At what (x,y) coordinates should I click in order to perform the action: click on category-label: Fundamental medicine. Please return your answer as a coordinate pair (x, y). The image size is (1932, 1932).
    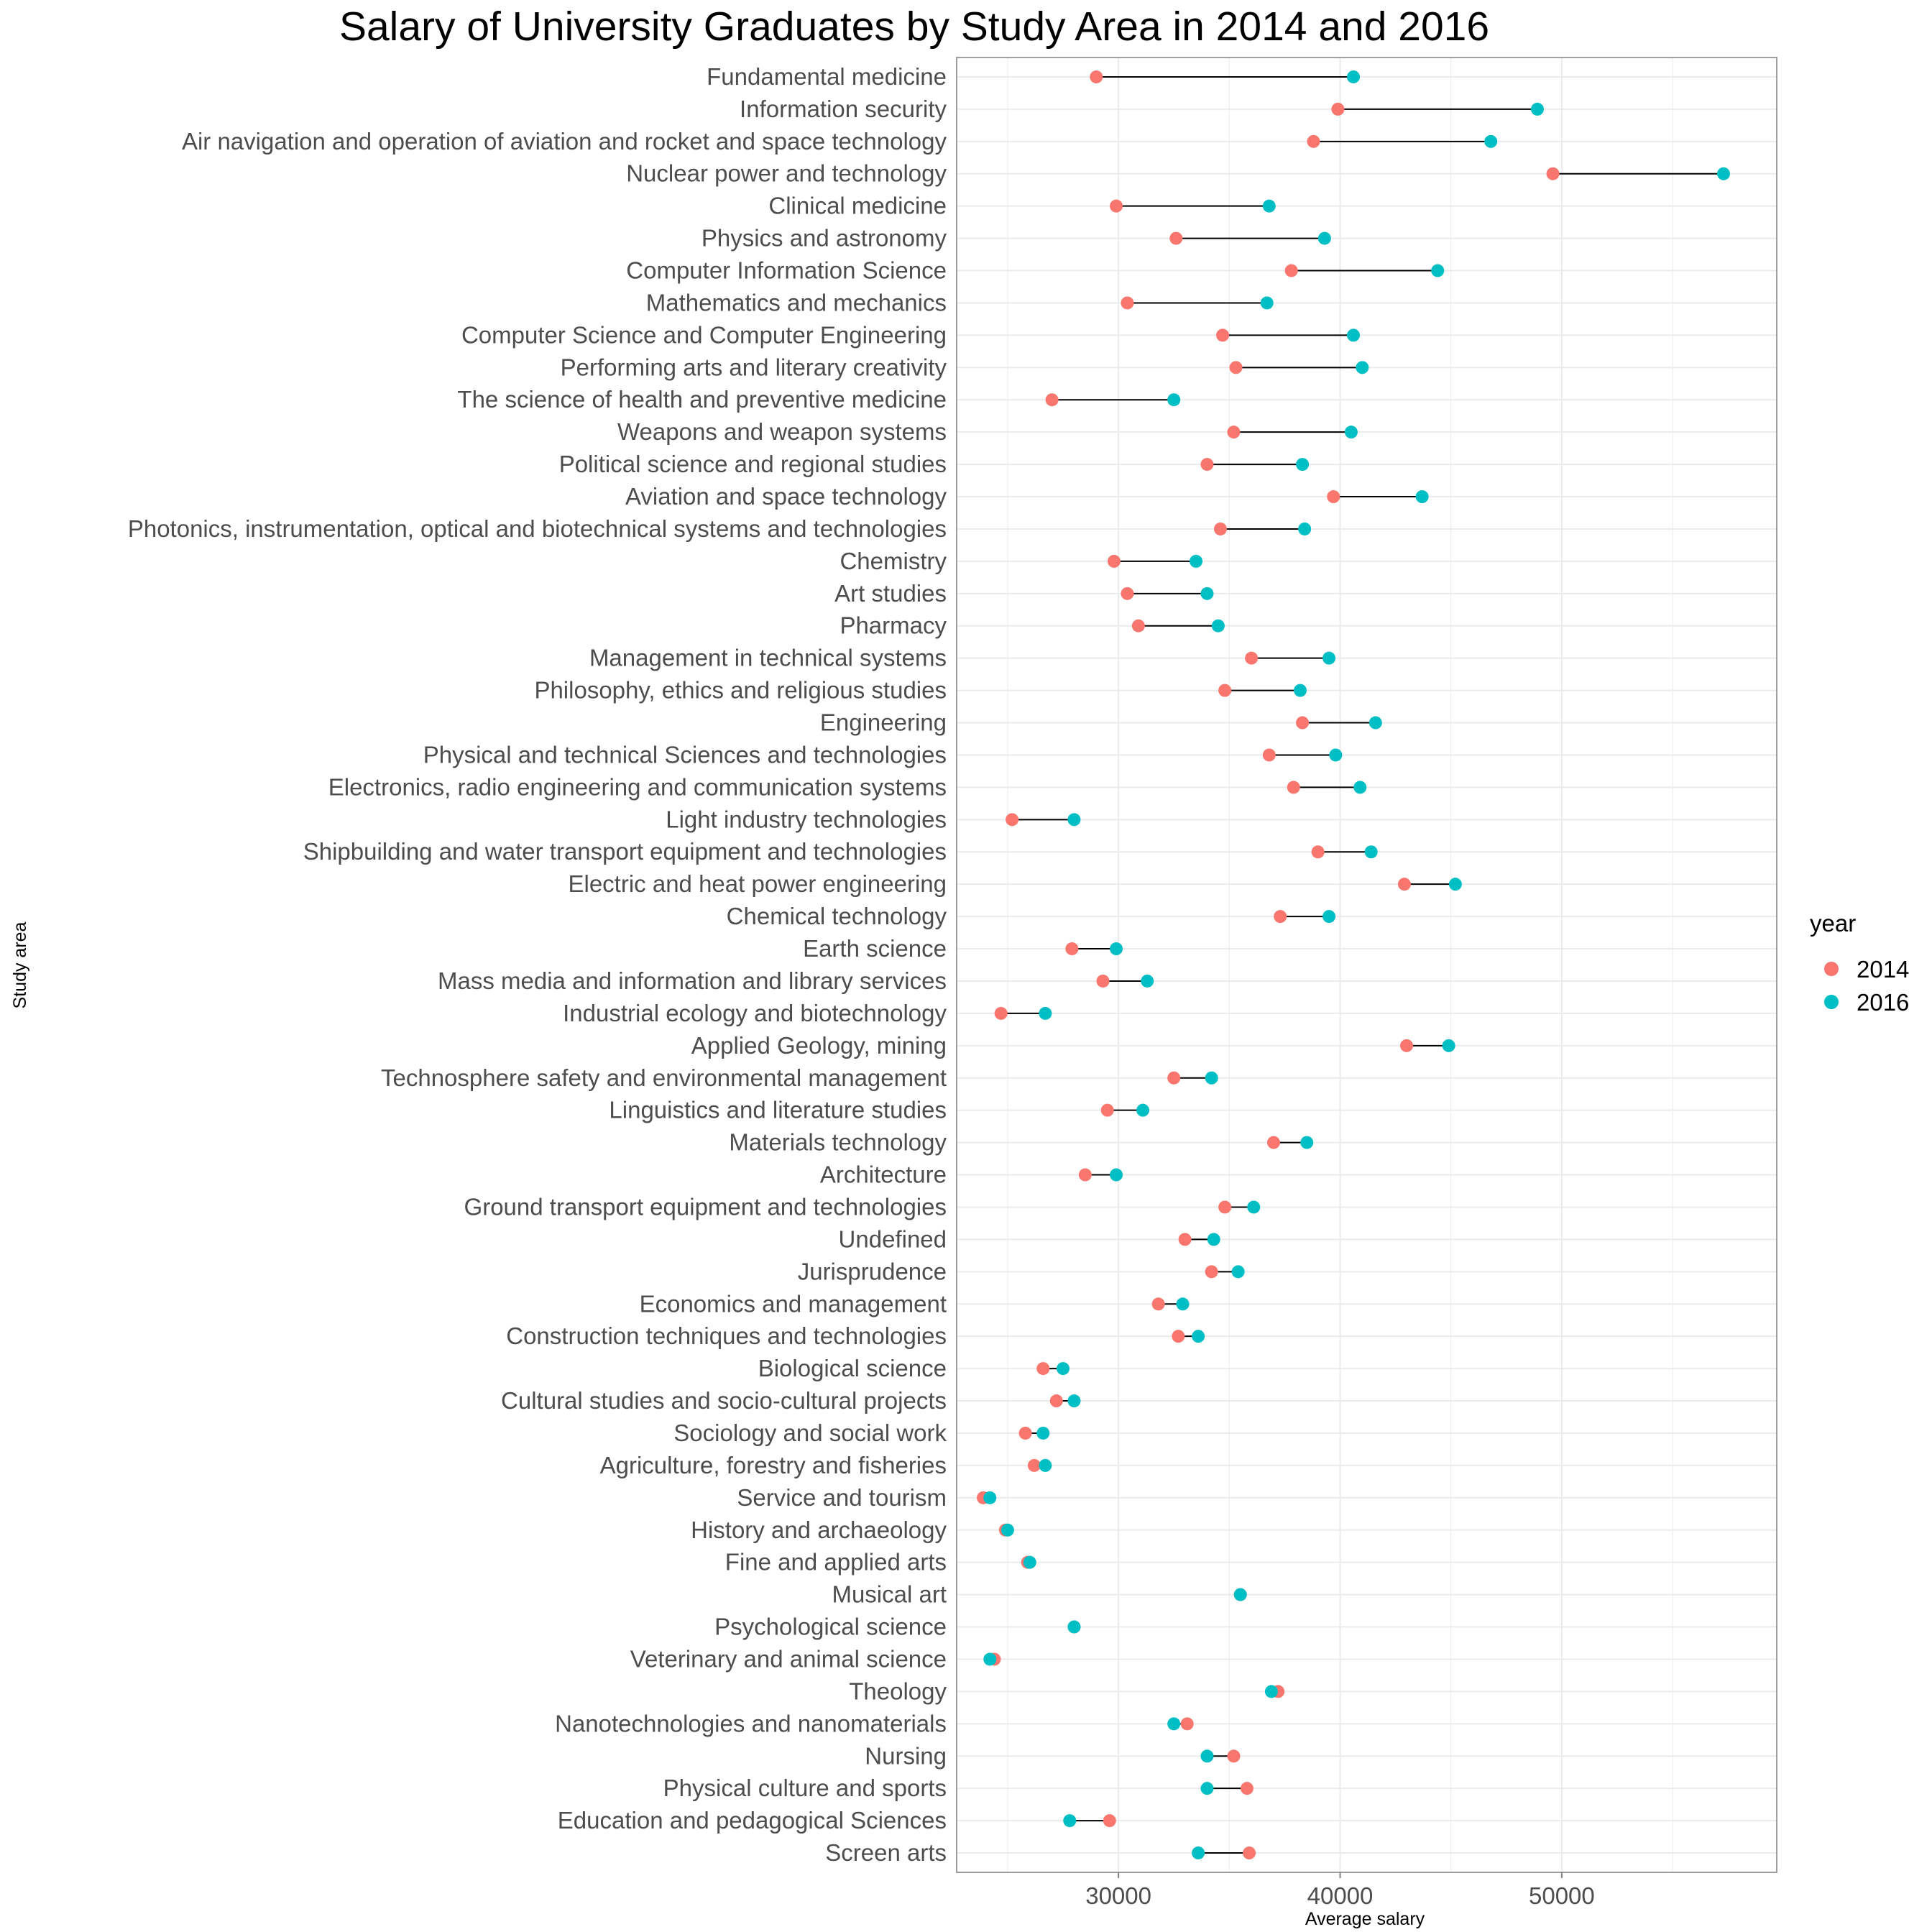
    Looking at the image, I should click on (827, 76).